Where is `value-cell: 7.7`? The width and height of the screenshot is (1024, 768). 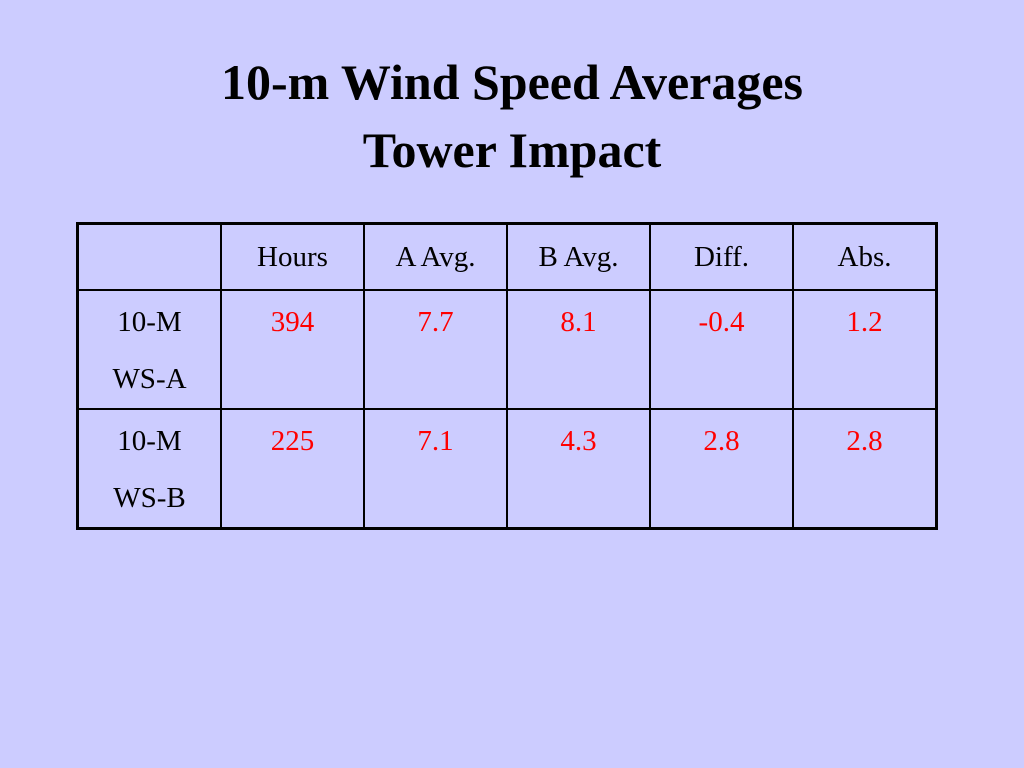 value-cell: 7.7 is located at coordinates (435, 349).